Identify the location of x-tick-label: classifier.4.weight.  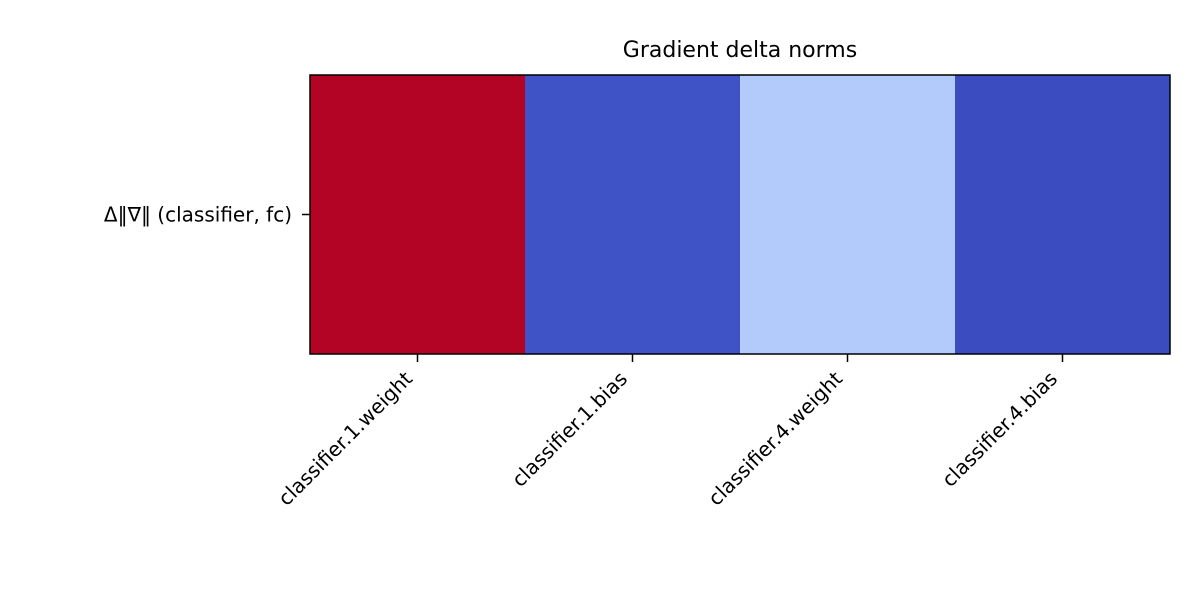
(775, 438).